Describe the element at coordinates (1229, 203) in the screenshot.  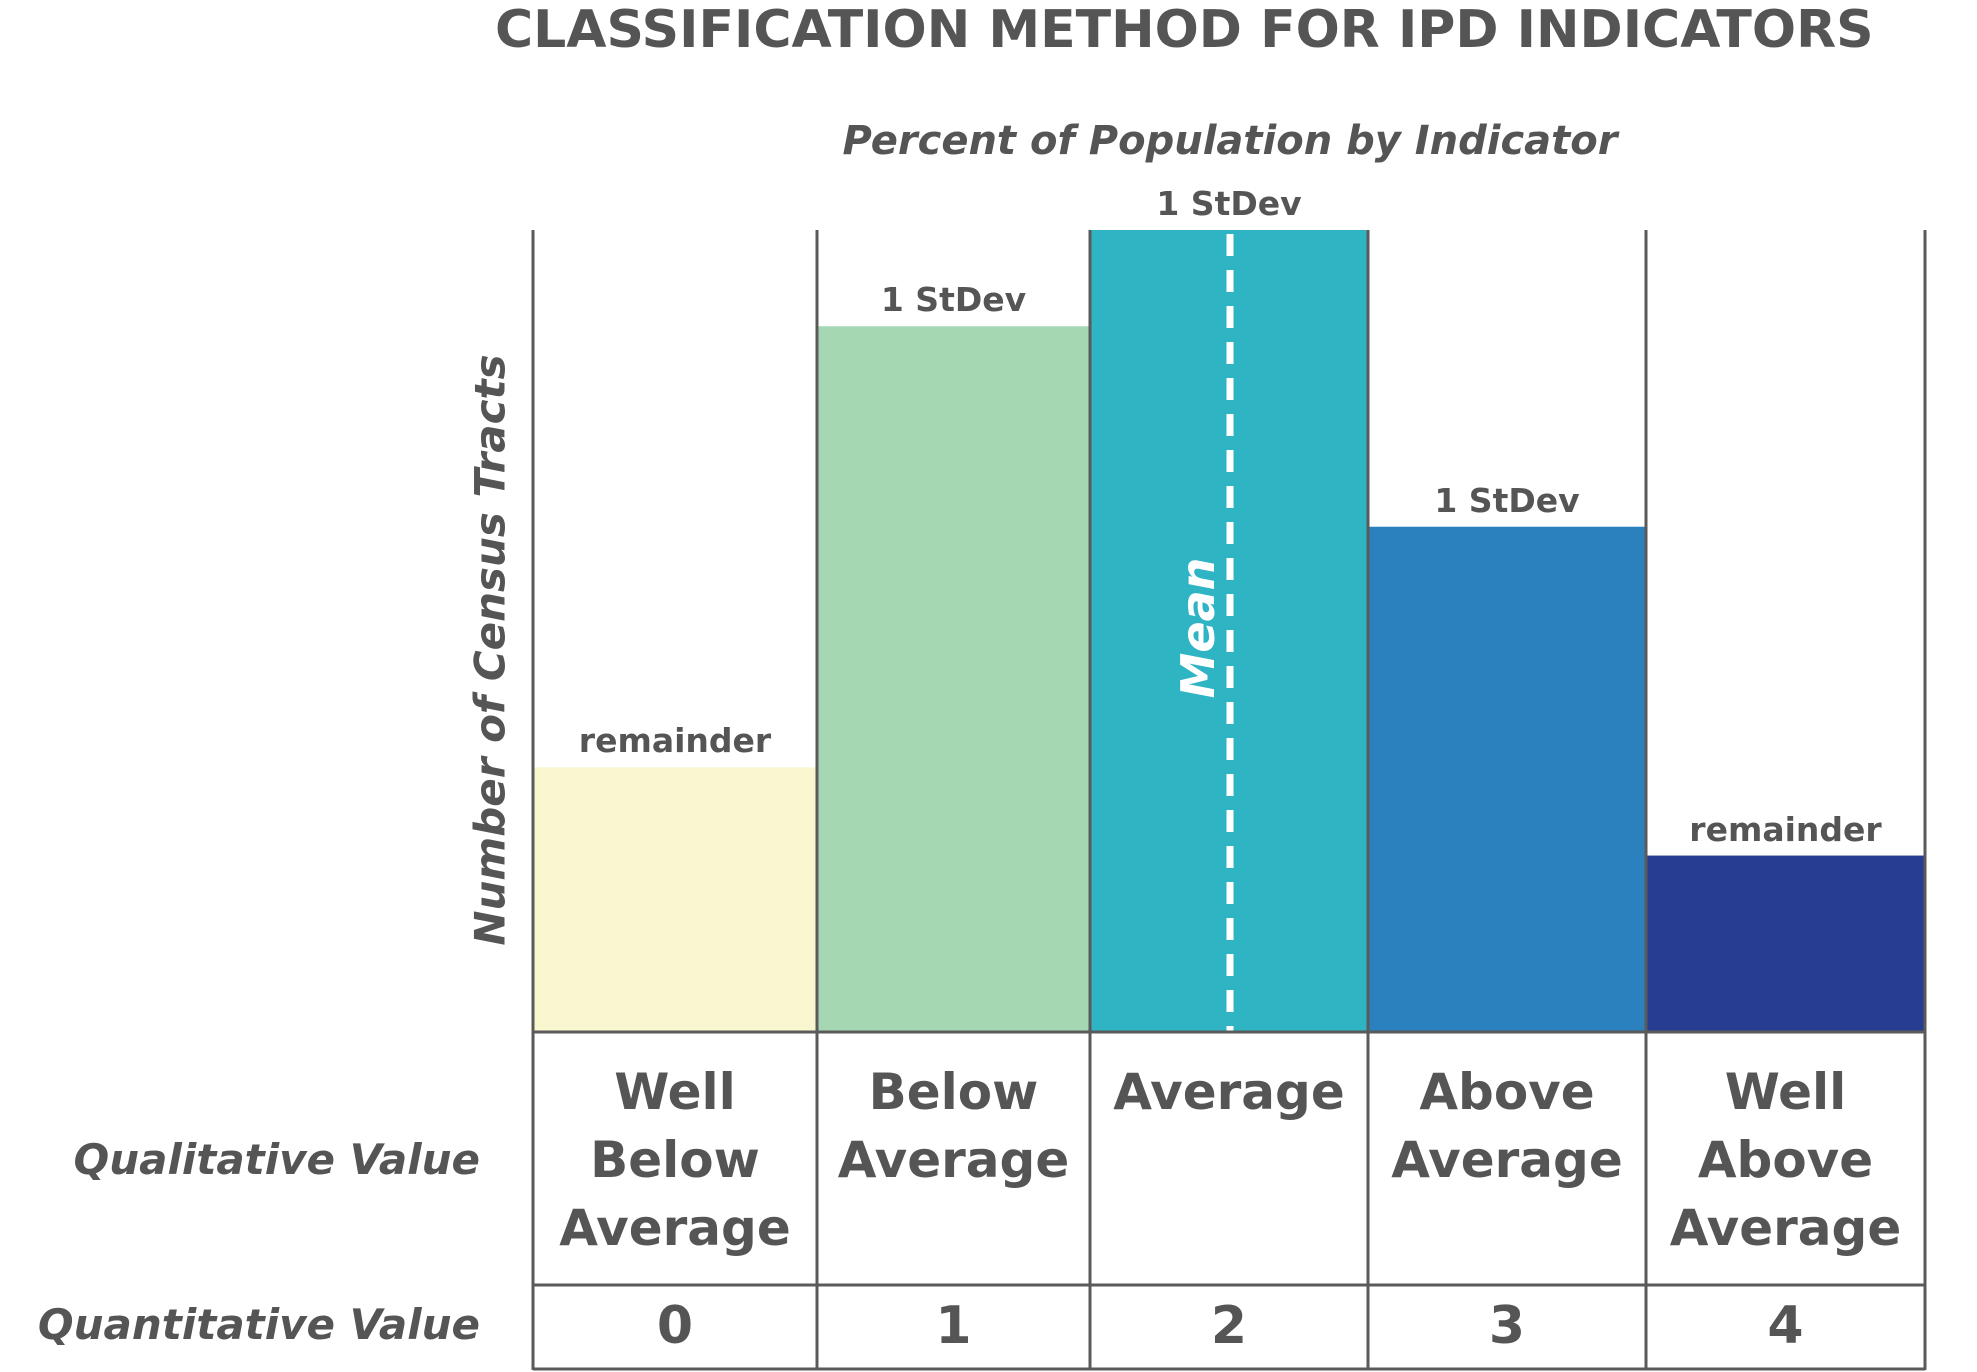
I see `bar-label-2: 1 StDev` at that location.